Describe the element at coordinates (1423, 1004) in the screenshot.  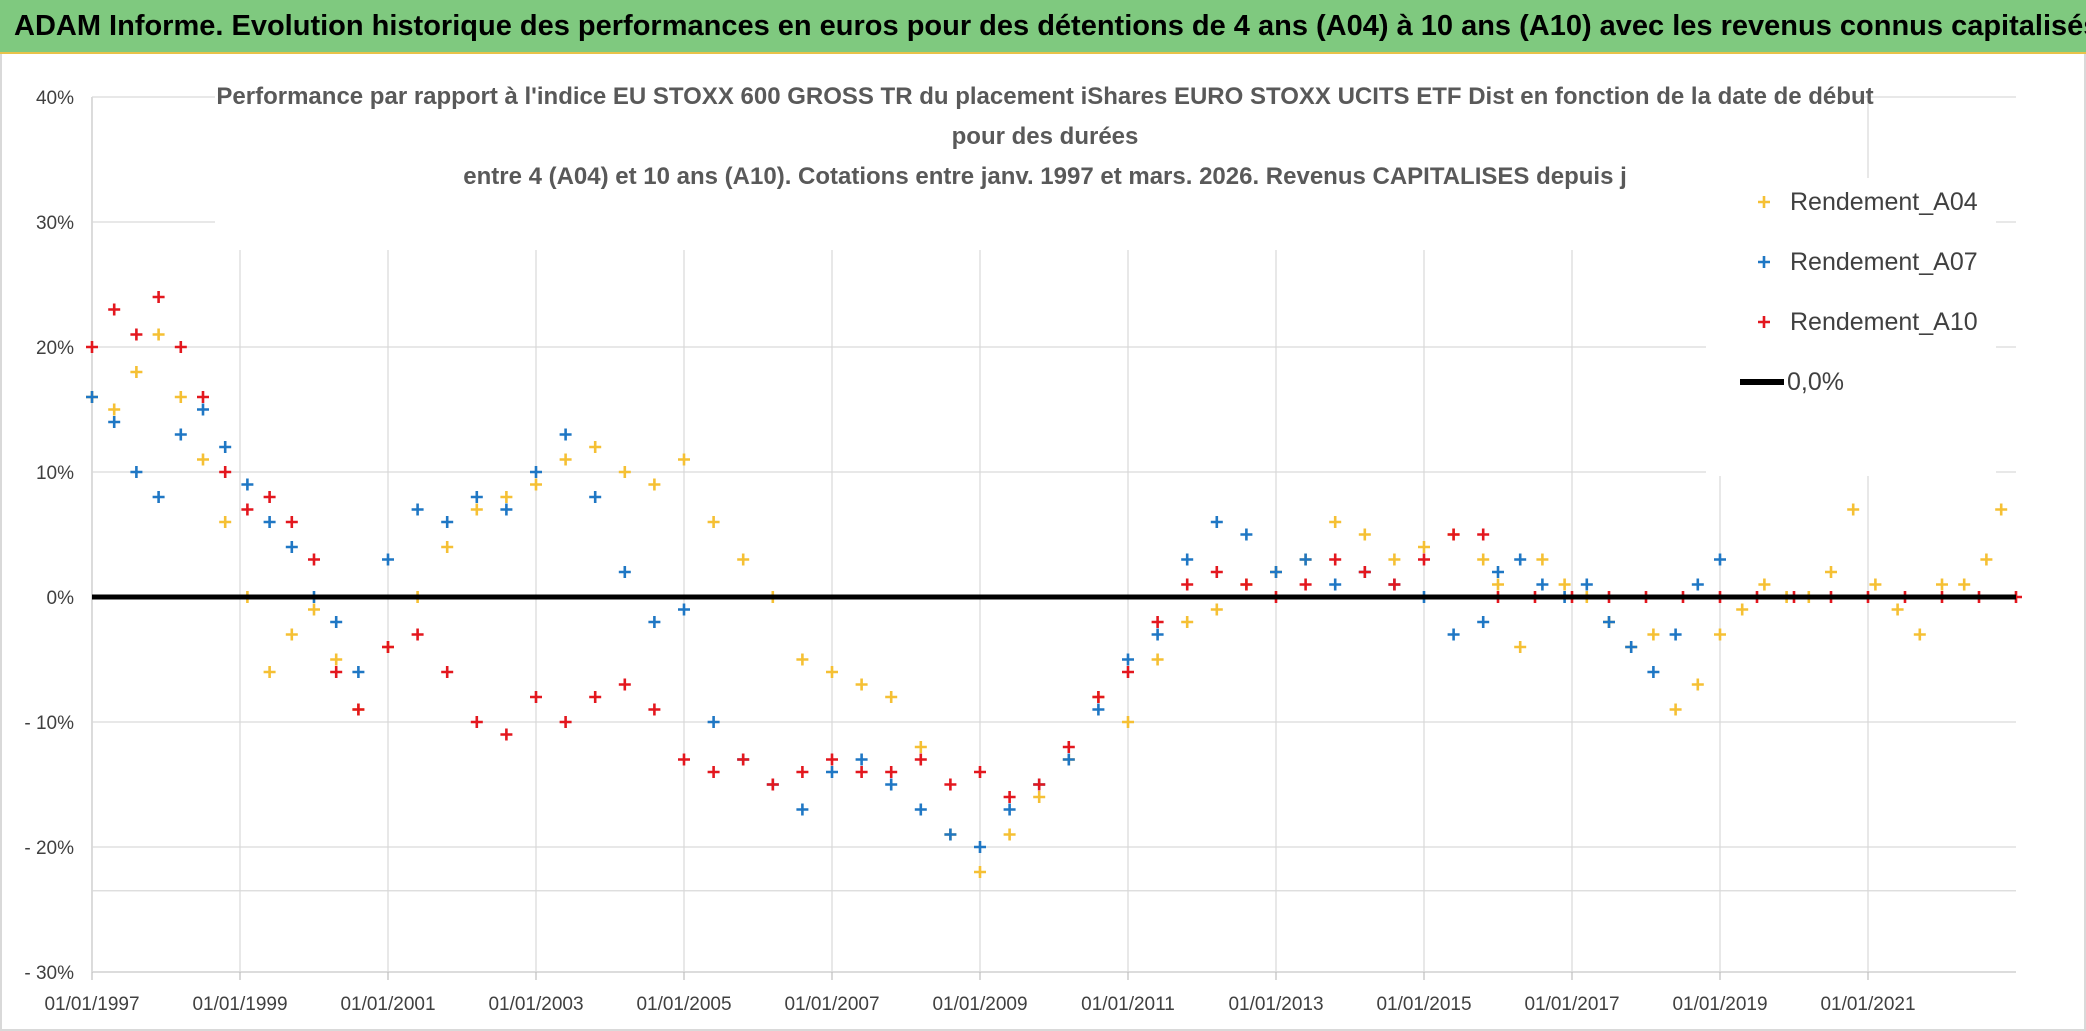
I see `x-tick-label: 01/01/2015` at that location.